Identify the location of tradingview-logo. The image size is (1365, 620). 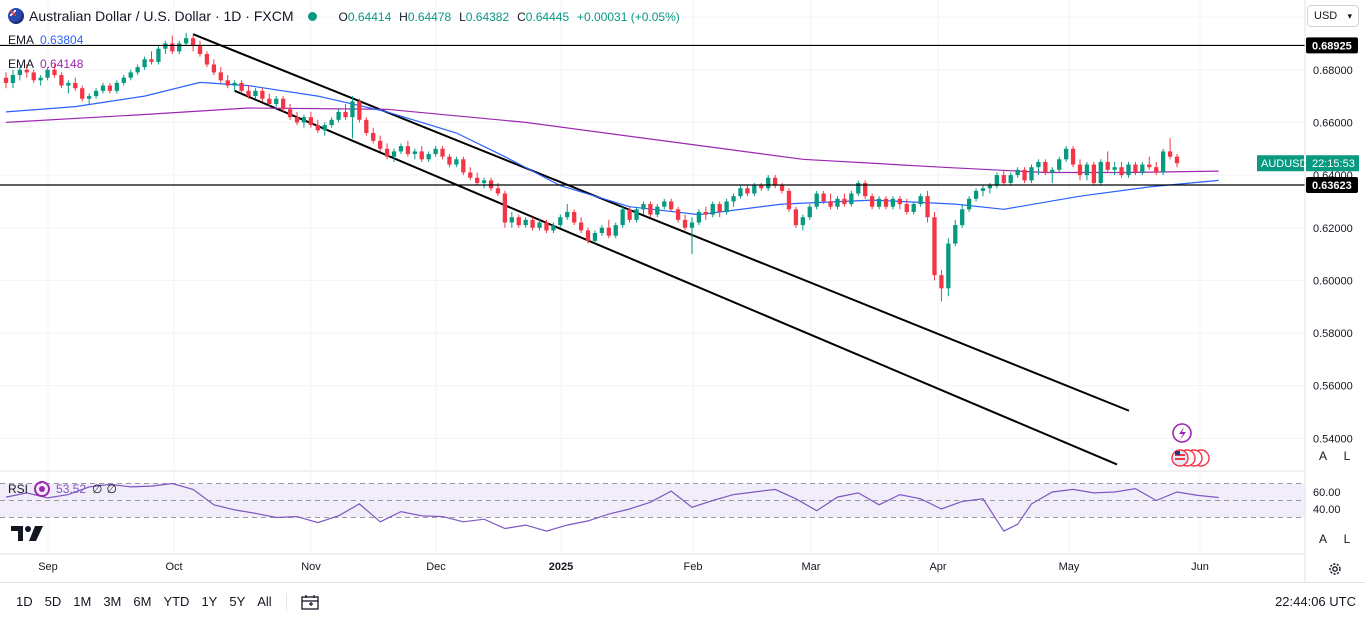
(27, 533).